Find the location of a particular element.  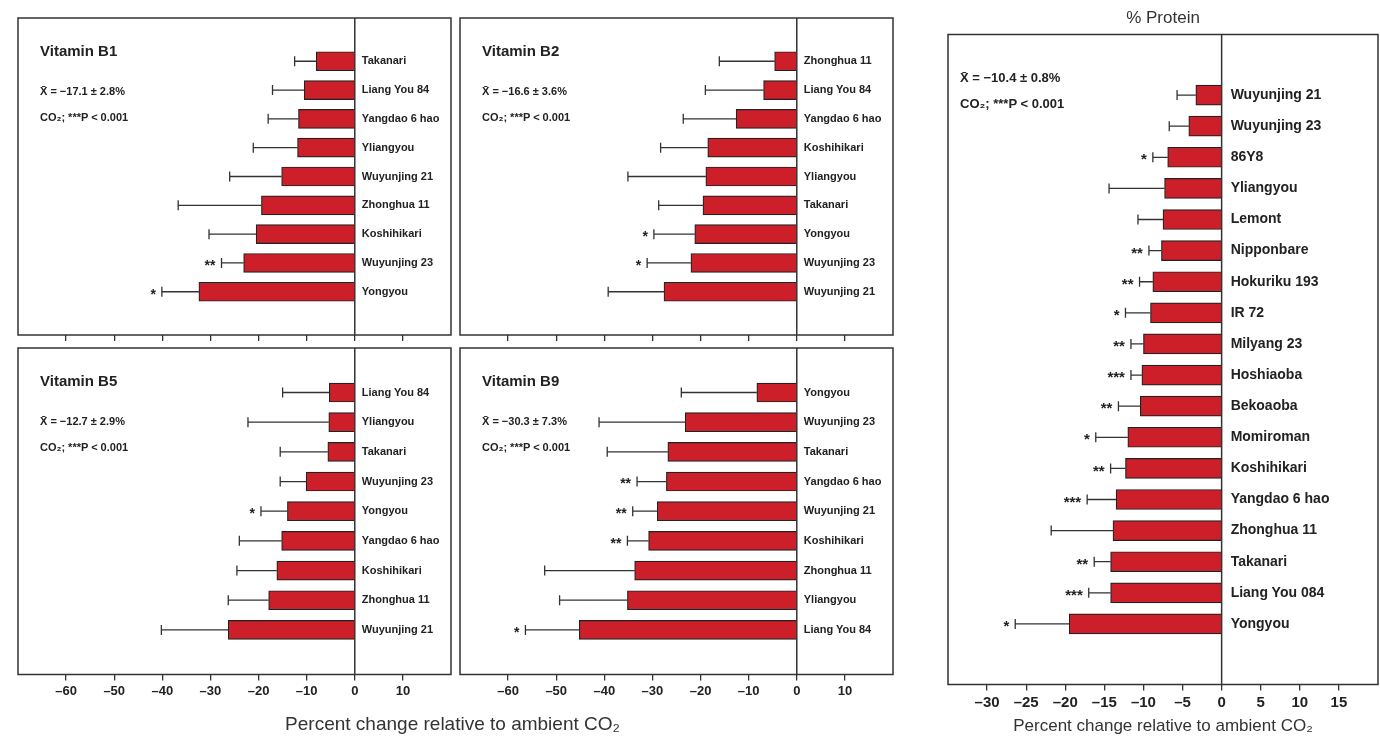

x-tick-label: –60 is located at coordinates (66, 690).